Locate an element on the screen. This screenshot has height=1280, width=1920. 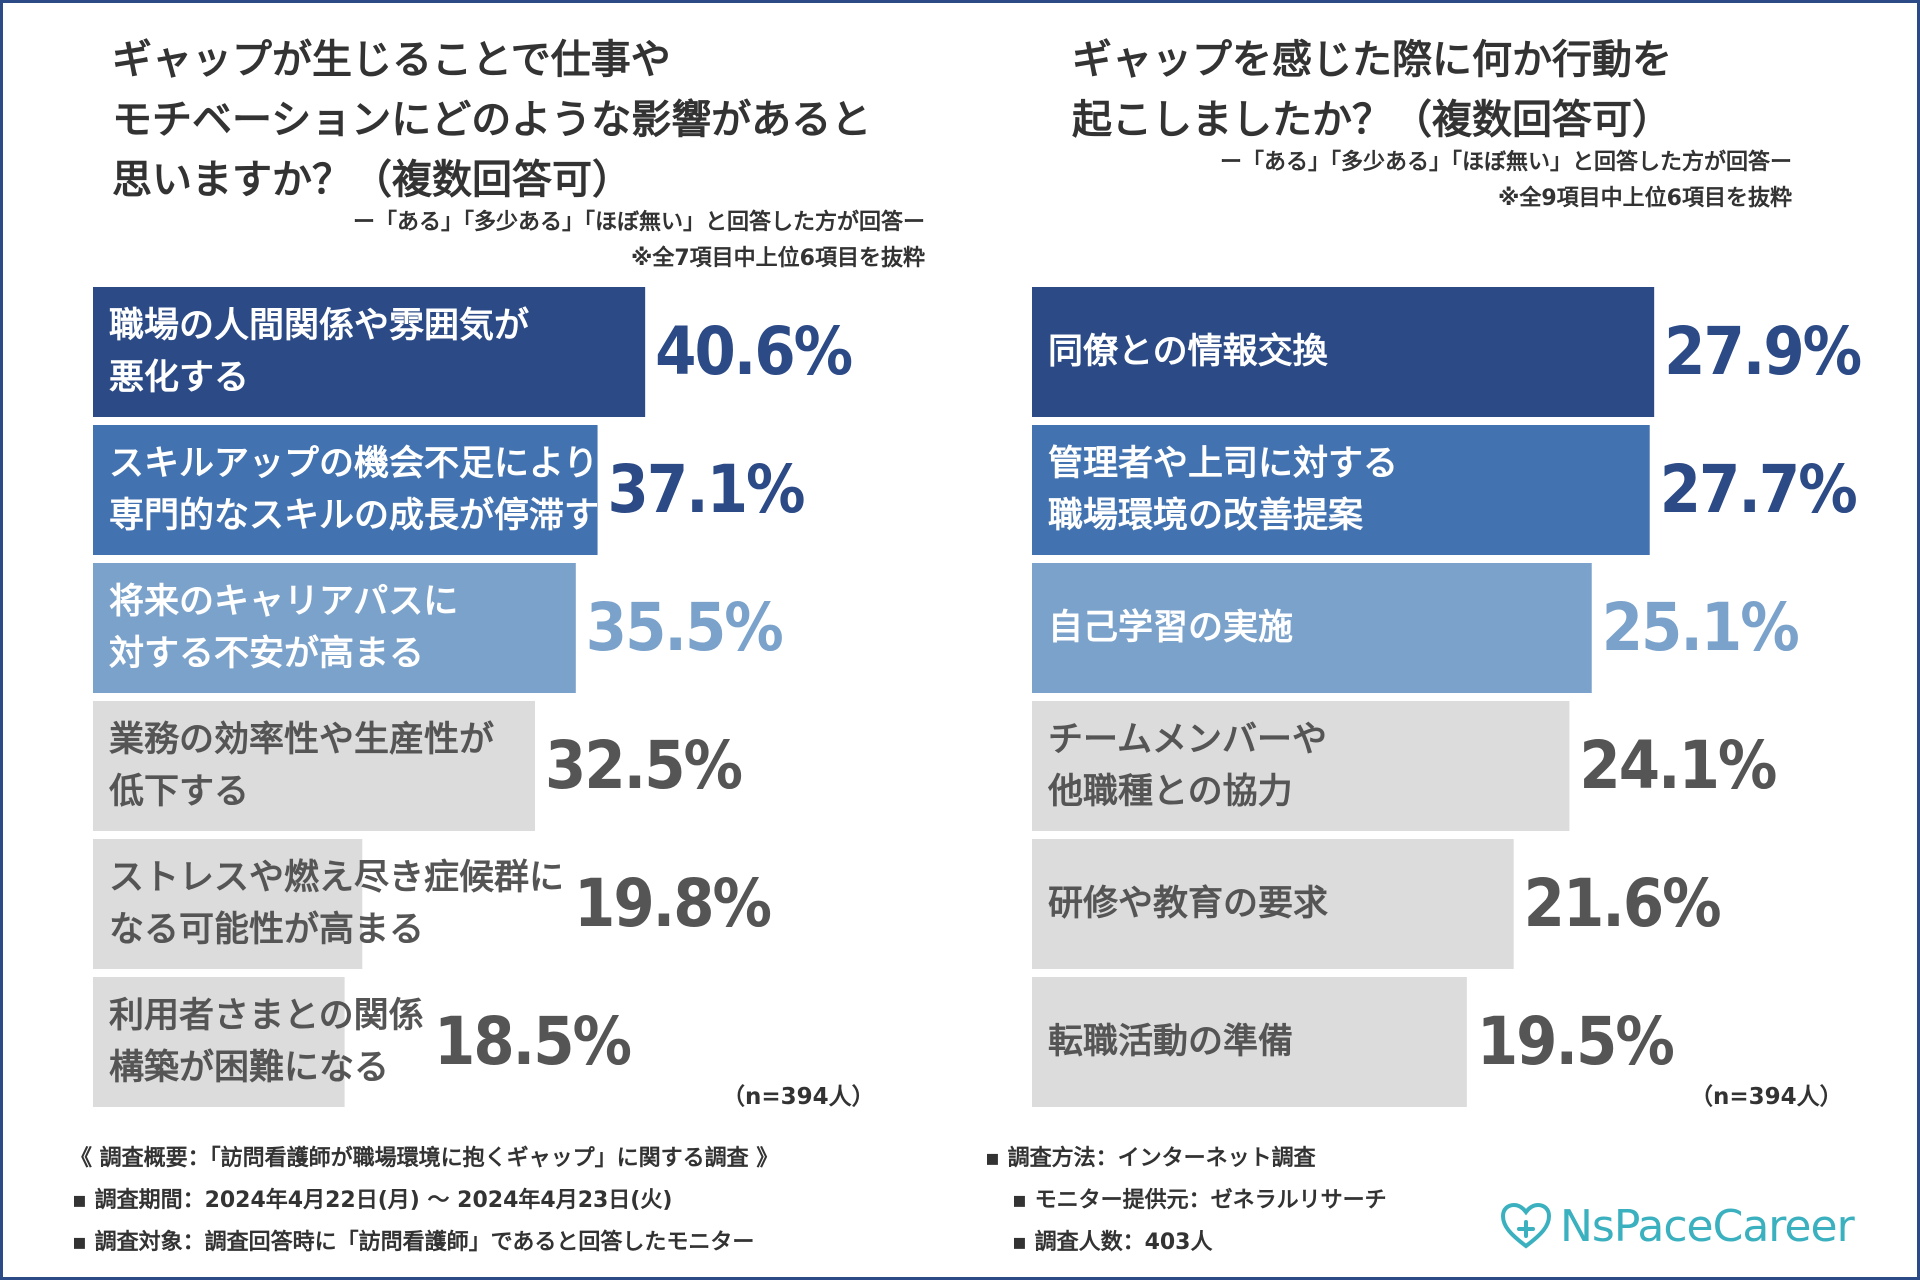
bar-value-6: 19.5% is located at coordinates (1575, 1041).